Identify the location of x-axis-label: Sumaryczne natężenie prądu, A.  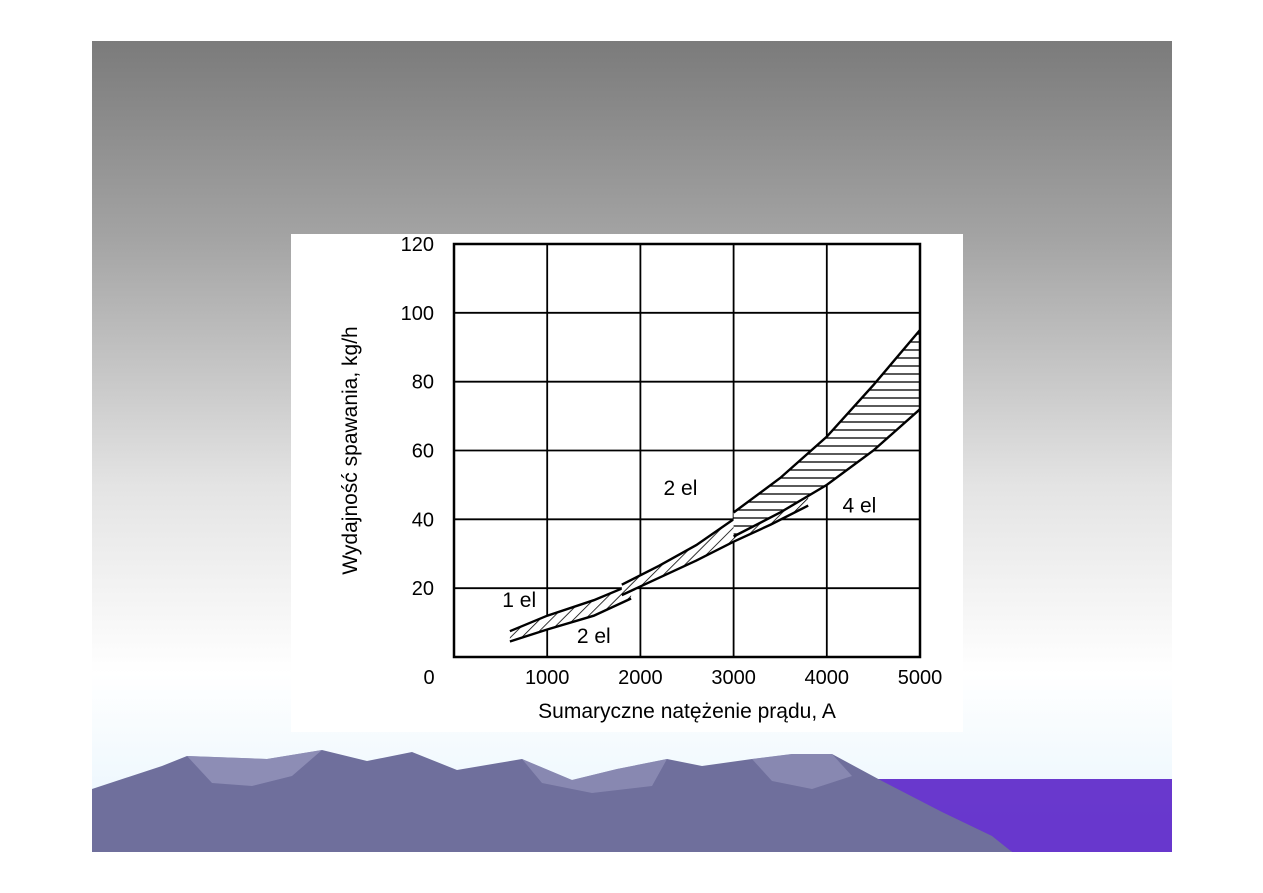
(687, 711).